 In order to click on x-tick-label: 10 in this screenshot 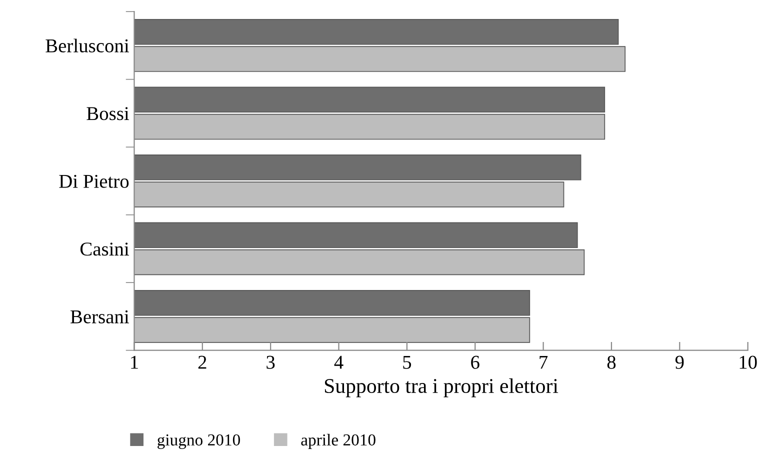, I will do `click(748, 362)`.